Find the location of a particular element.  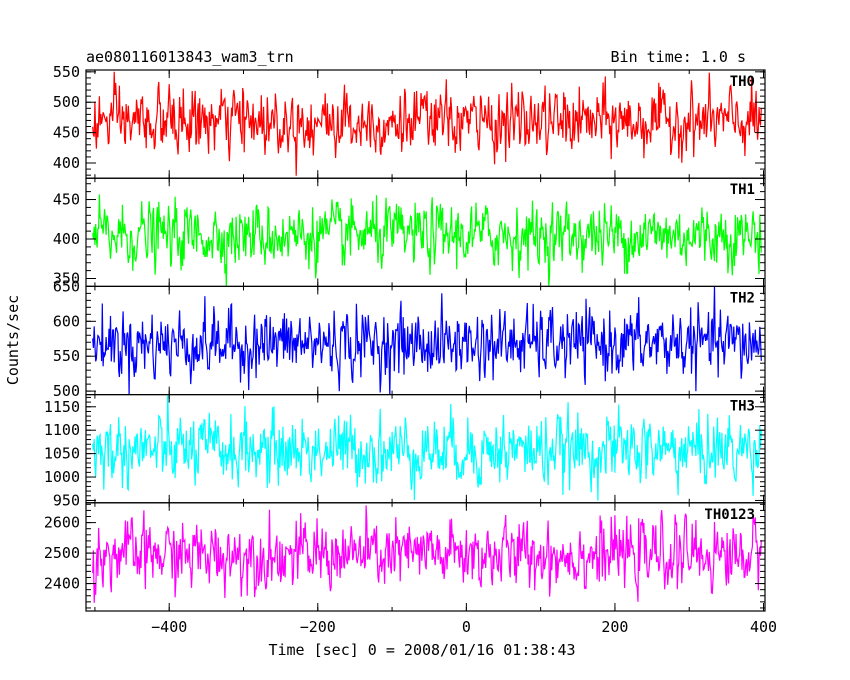

x-tick-label: 200 is located at coordinates (614, 627).